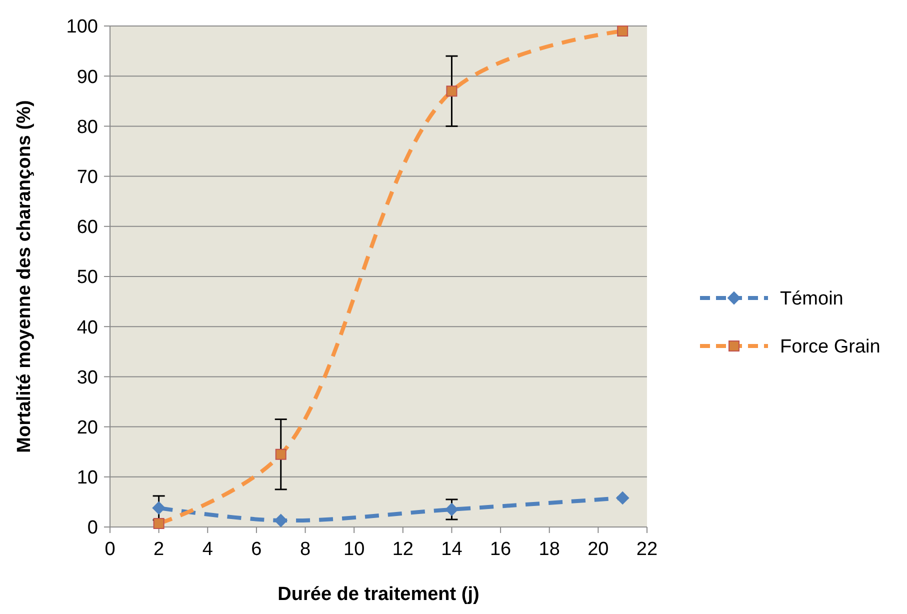 This screenshot has height=614, width=907. I want to click on x-tick-label: 10, so click(354, 549).